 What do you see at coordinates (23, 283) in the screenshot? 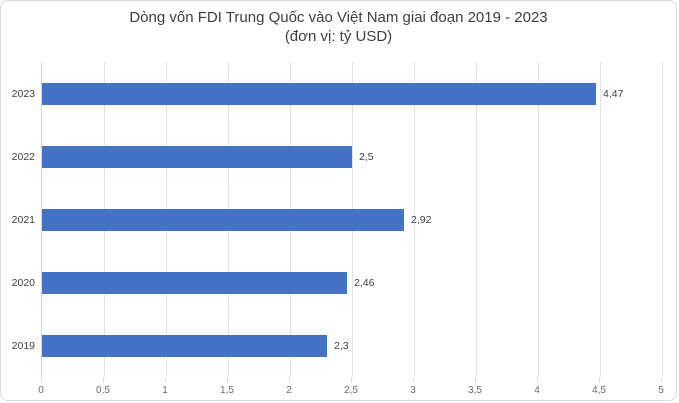
I see `category-label-2020: 2020` at bounding box center [23, 283].